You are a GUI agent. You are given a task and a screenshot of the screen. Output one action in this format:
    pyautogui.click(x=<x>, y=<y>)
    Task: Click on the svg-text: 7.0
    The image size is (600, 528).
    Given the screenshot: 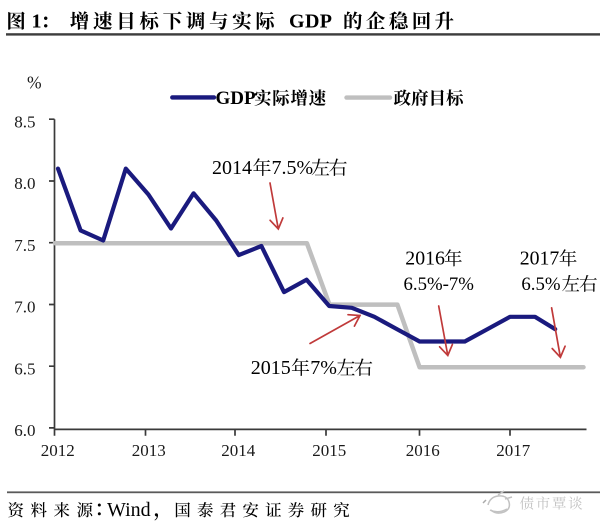 What is the action you would take?
    pyautogui.click(x=24, y=307)
    